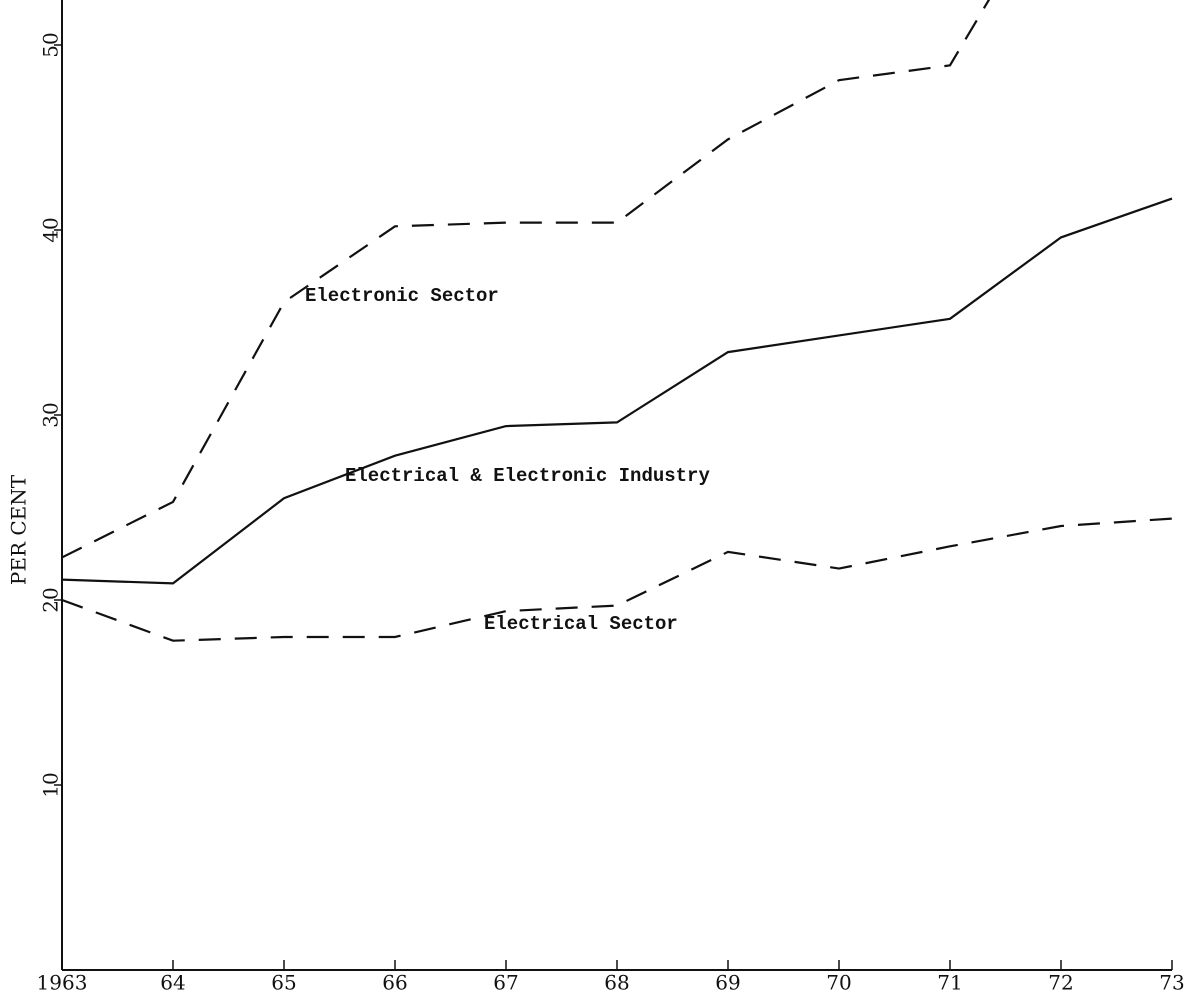 This screenshot has height=995, width=1184. What do you see at coordinates (19, 529) in the screenshot?
I see `y-axis-label: PER CENT` at bounding box center [19, 529].